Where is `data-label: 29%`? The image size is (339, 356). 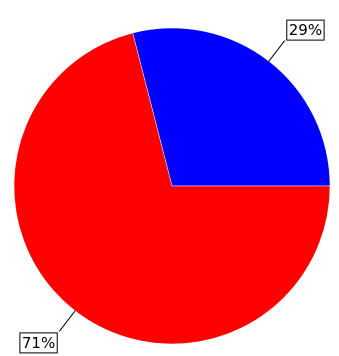
data-label: 29% is located at coordinates (305, 30).